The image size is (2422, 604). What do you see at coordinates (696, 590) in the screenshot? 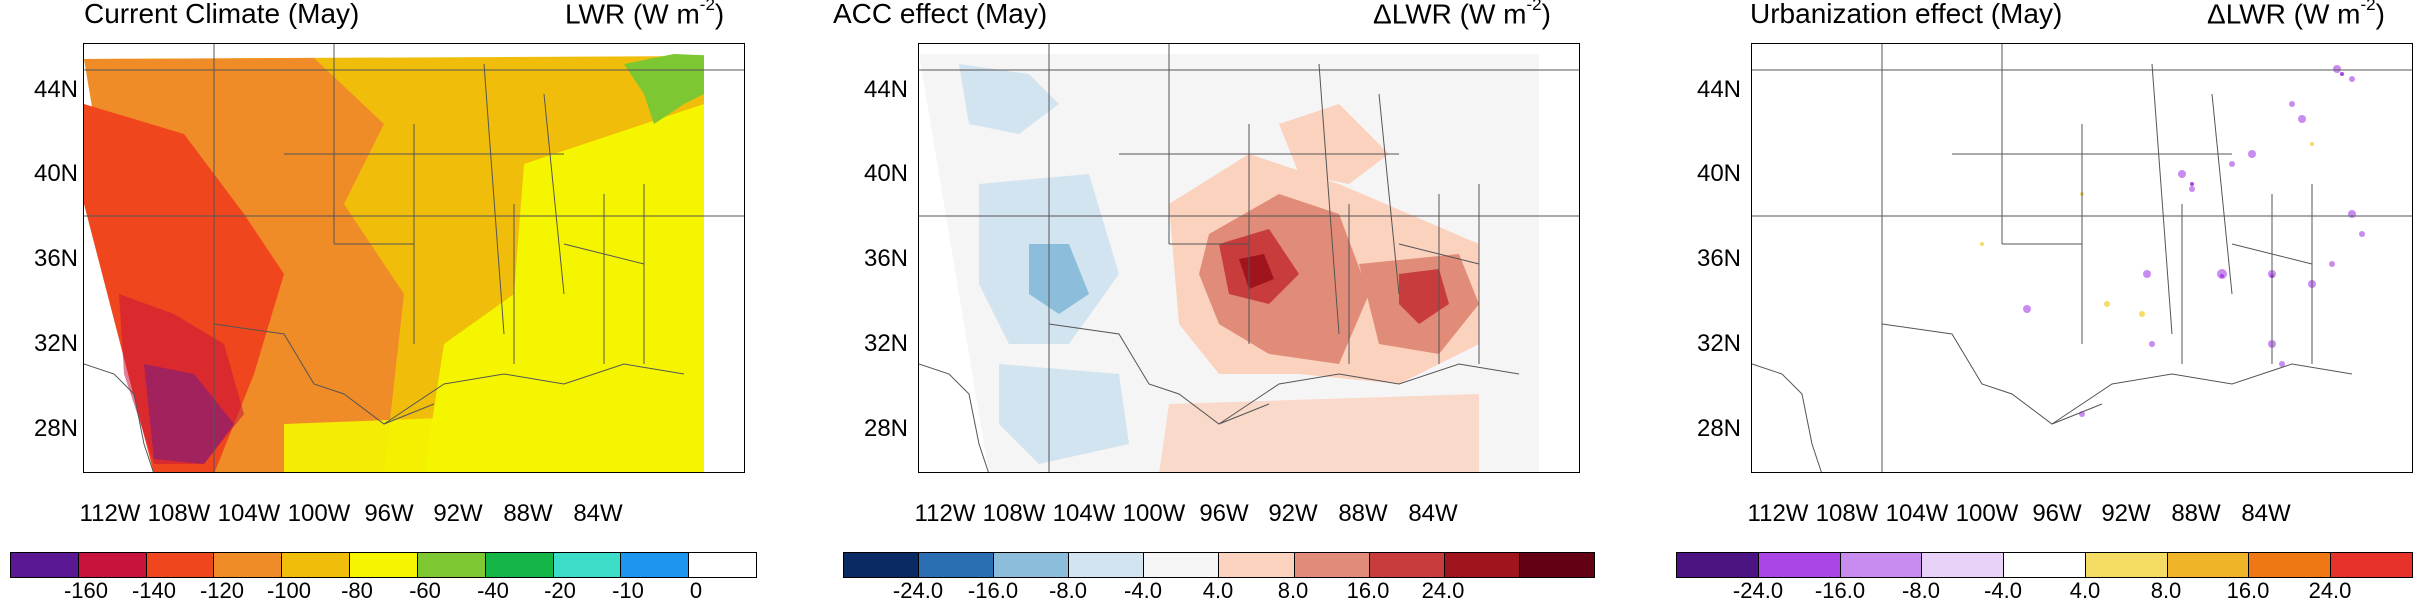
I see `colorbar-label: 0` at bounding box center [696, 590].